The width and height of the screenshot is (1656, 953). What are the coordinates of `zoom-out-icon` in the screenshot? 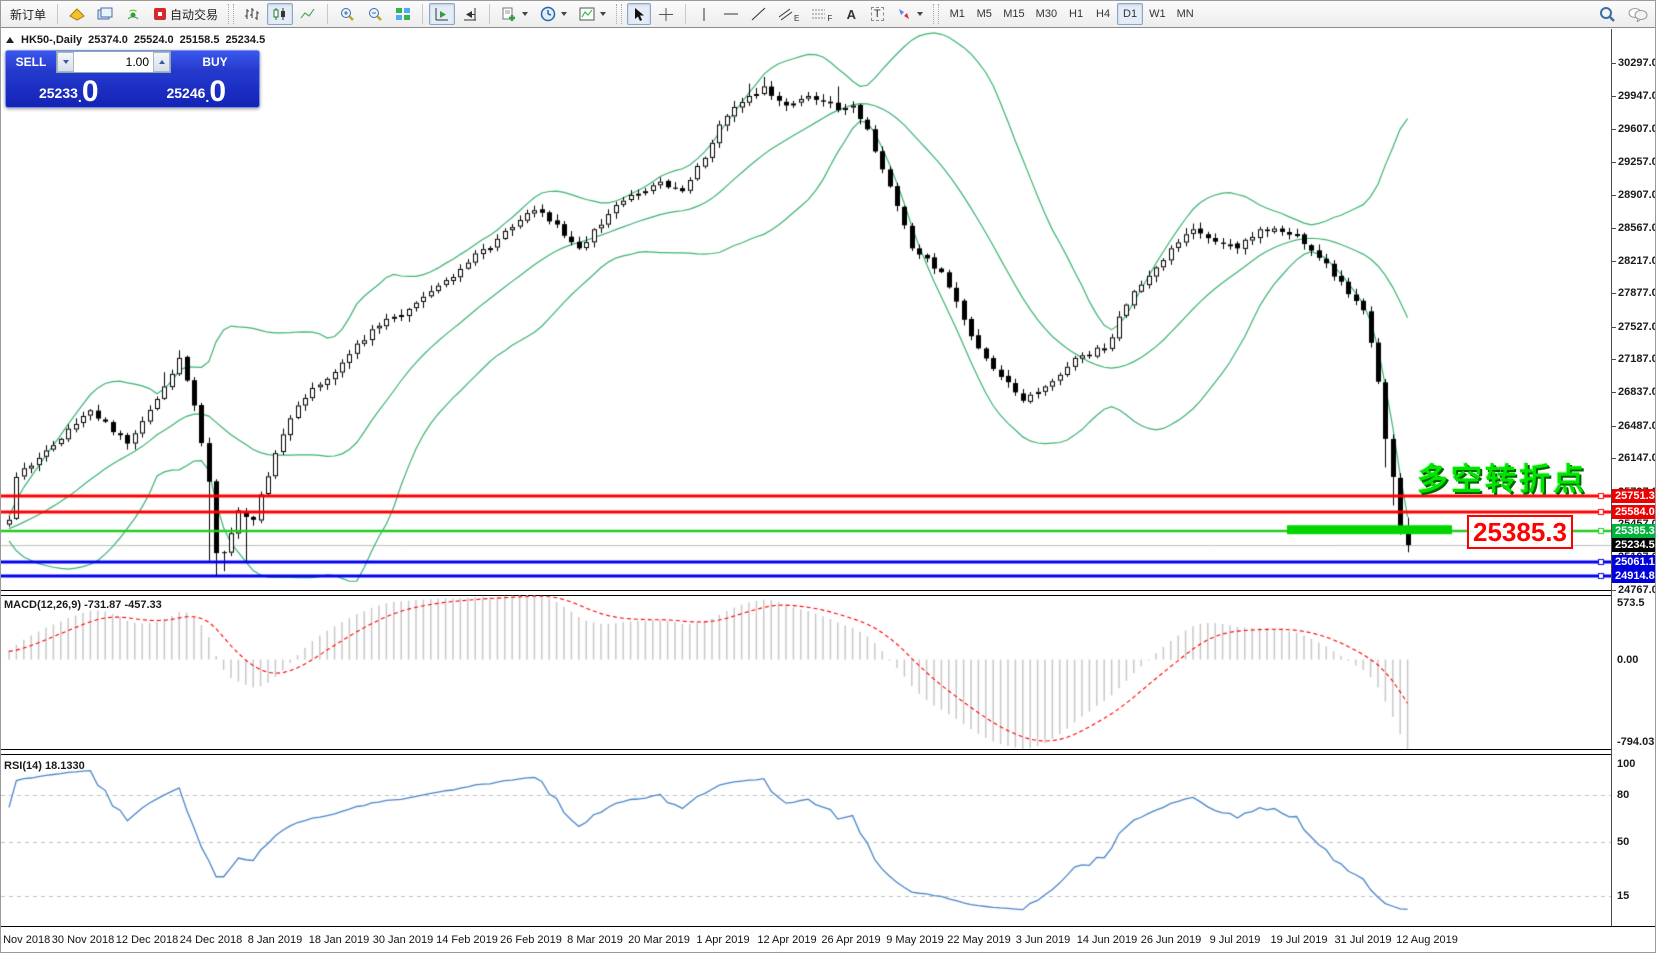 It's located at (375, 14).